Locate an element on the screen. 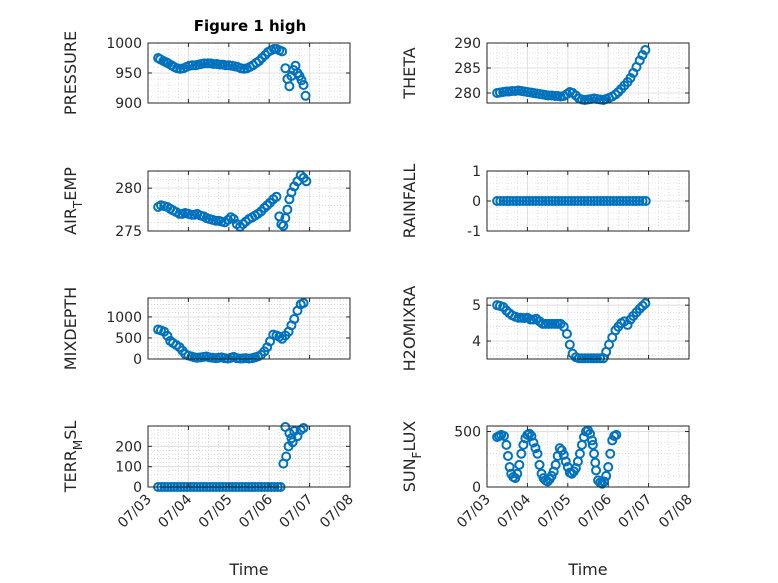  subplot-air-temp: 275 280 AIRTEMP is located at coordinates (206, 203).